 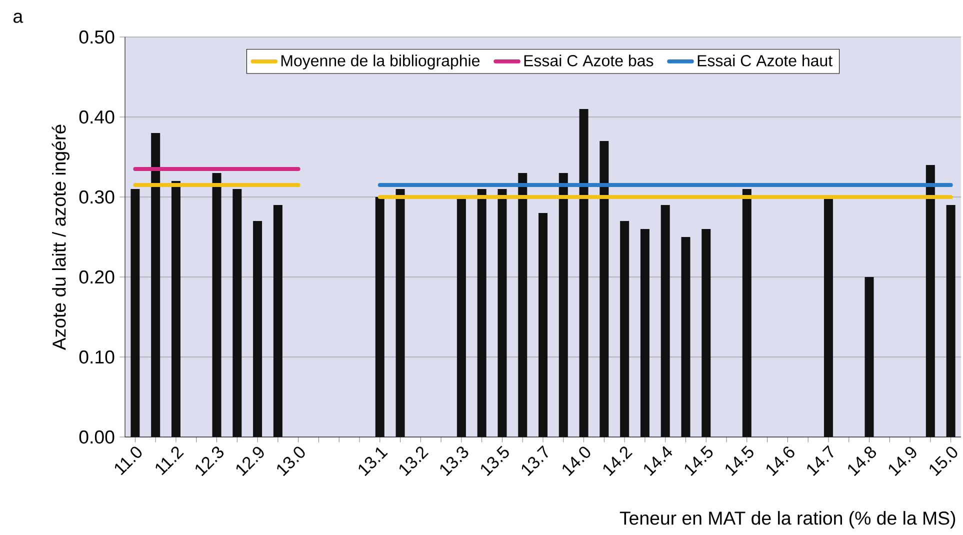 I want to click on legend-label: Essai C Azote bas, so click(x=589, y=60).